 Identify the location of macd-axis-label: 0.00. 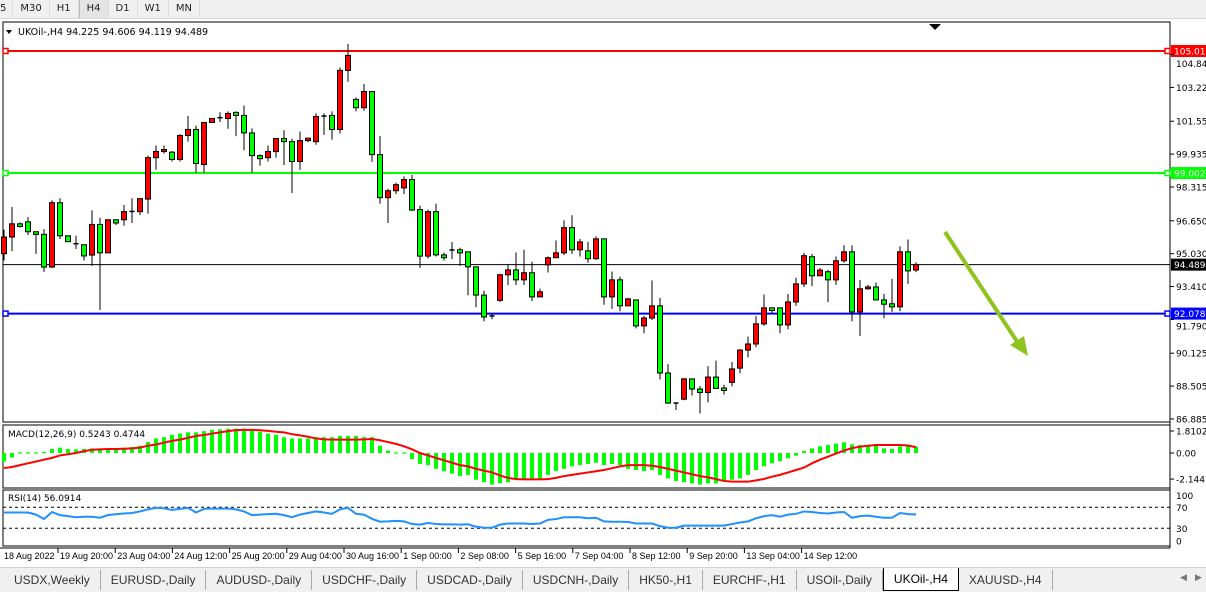
(1186, 455).